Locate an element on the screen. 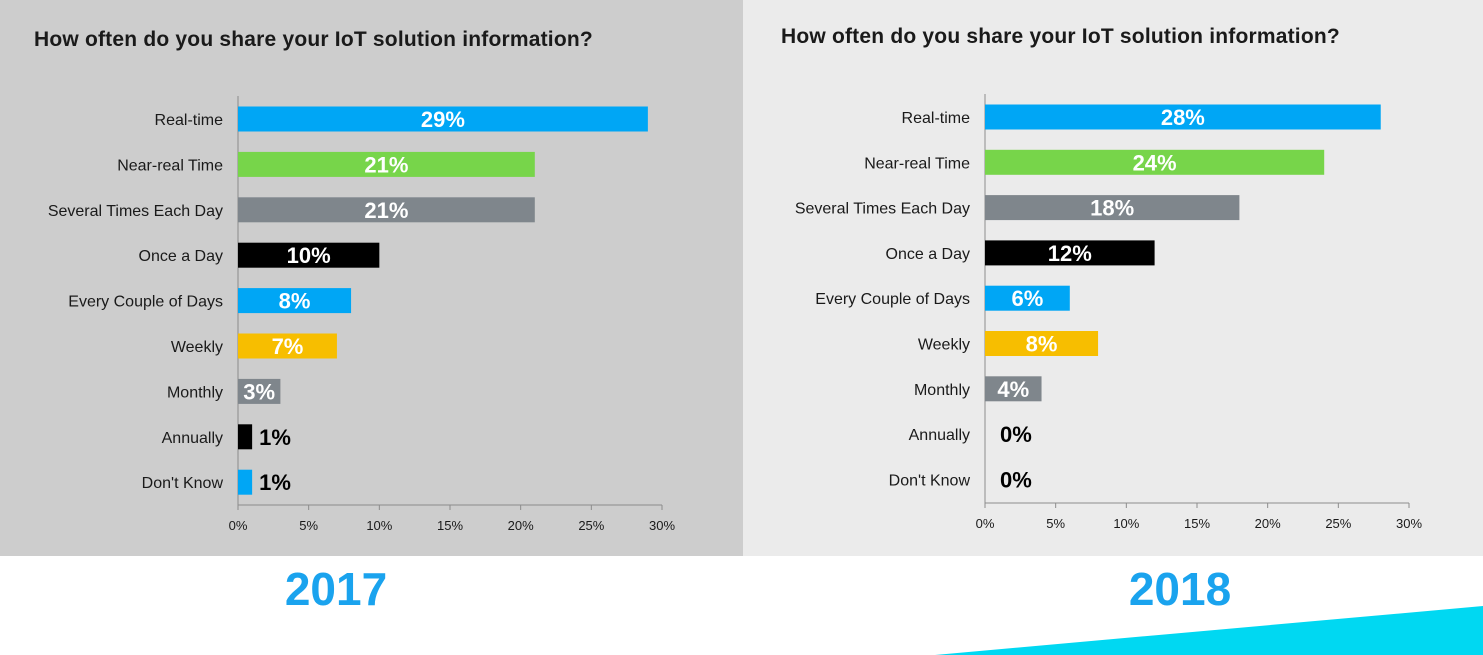 This screenshot has height=655, width=1483. data-label: 10% is located at coordinates (309, 255).